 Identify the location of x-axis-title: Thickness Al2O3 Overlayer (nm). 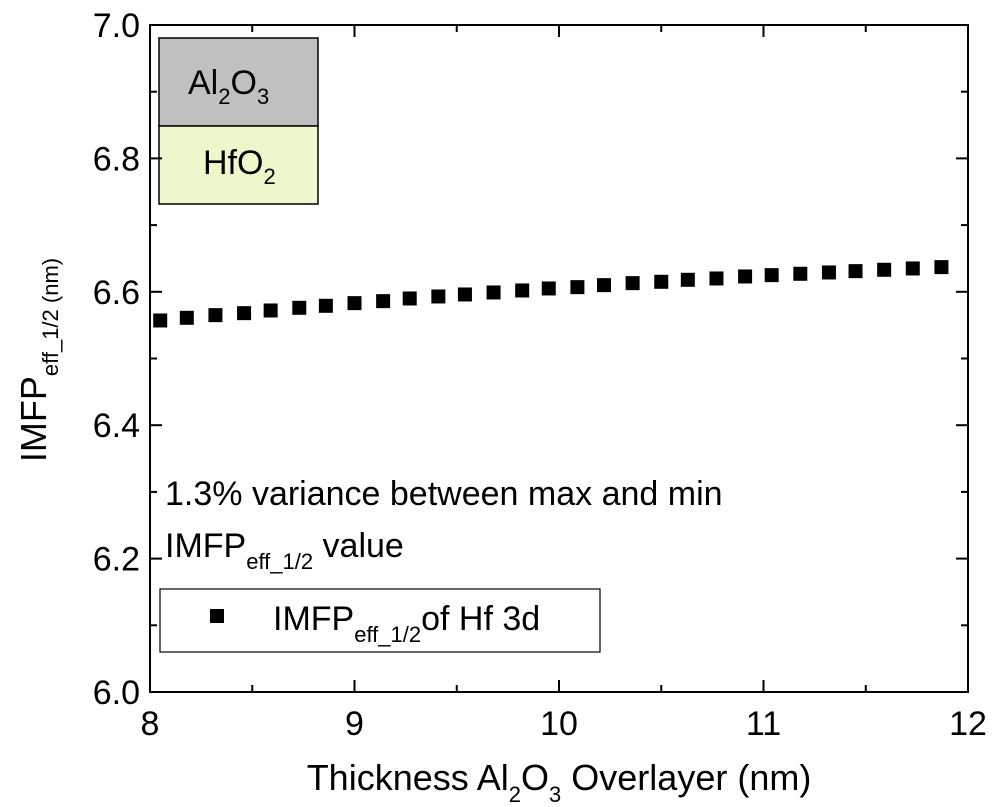
(559, 782).